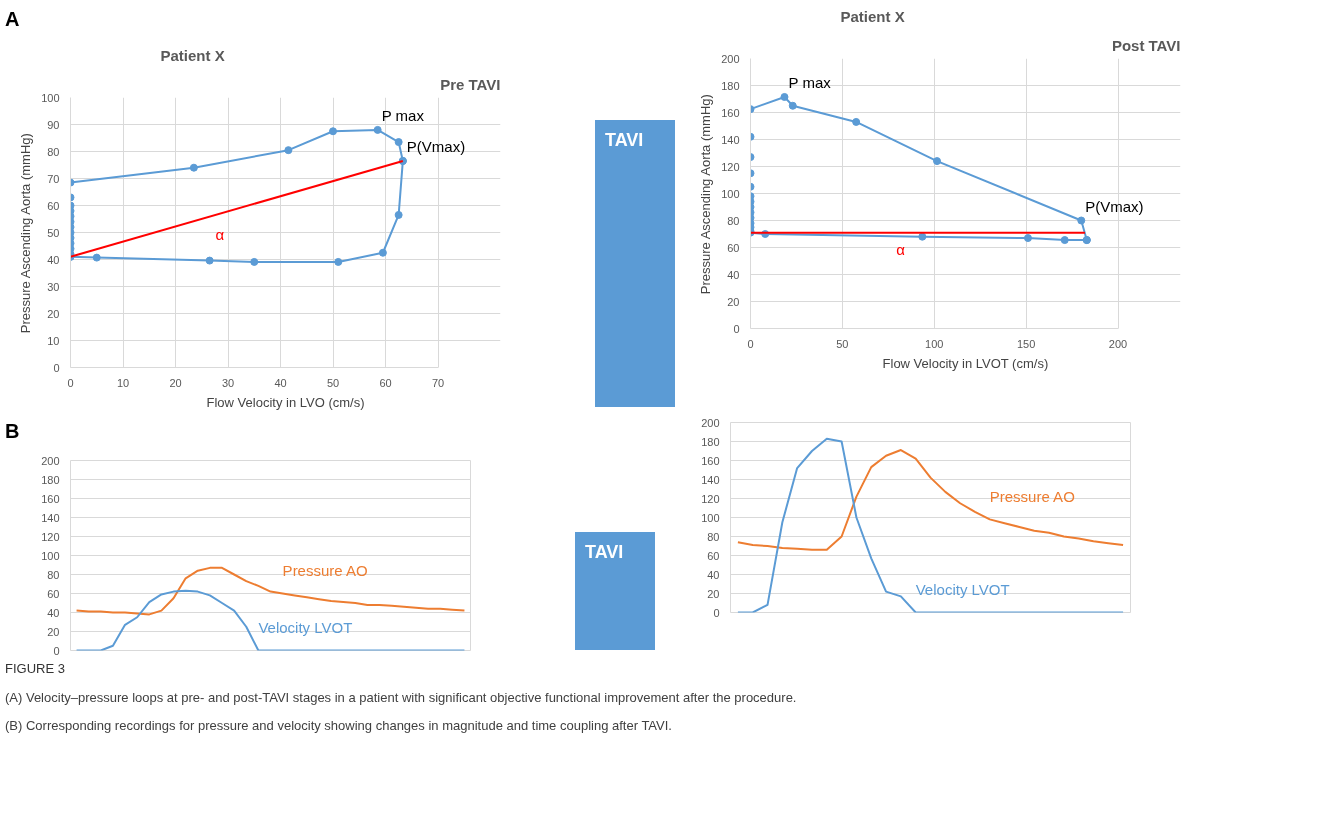  What do you see at coordinates (285, 402) in the screenshot?
I see `x-axis-title: Flow Velocity in LVO (cm/s)` at bounding box center [285, 402].